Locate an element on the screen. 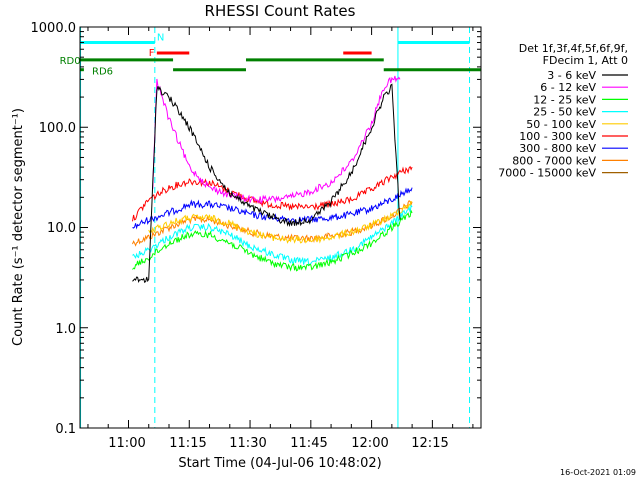 This screenshot has height=480, width=640. x-tick-label: 11:45 is located at coordinates (308, 443).